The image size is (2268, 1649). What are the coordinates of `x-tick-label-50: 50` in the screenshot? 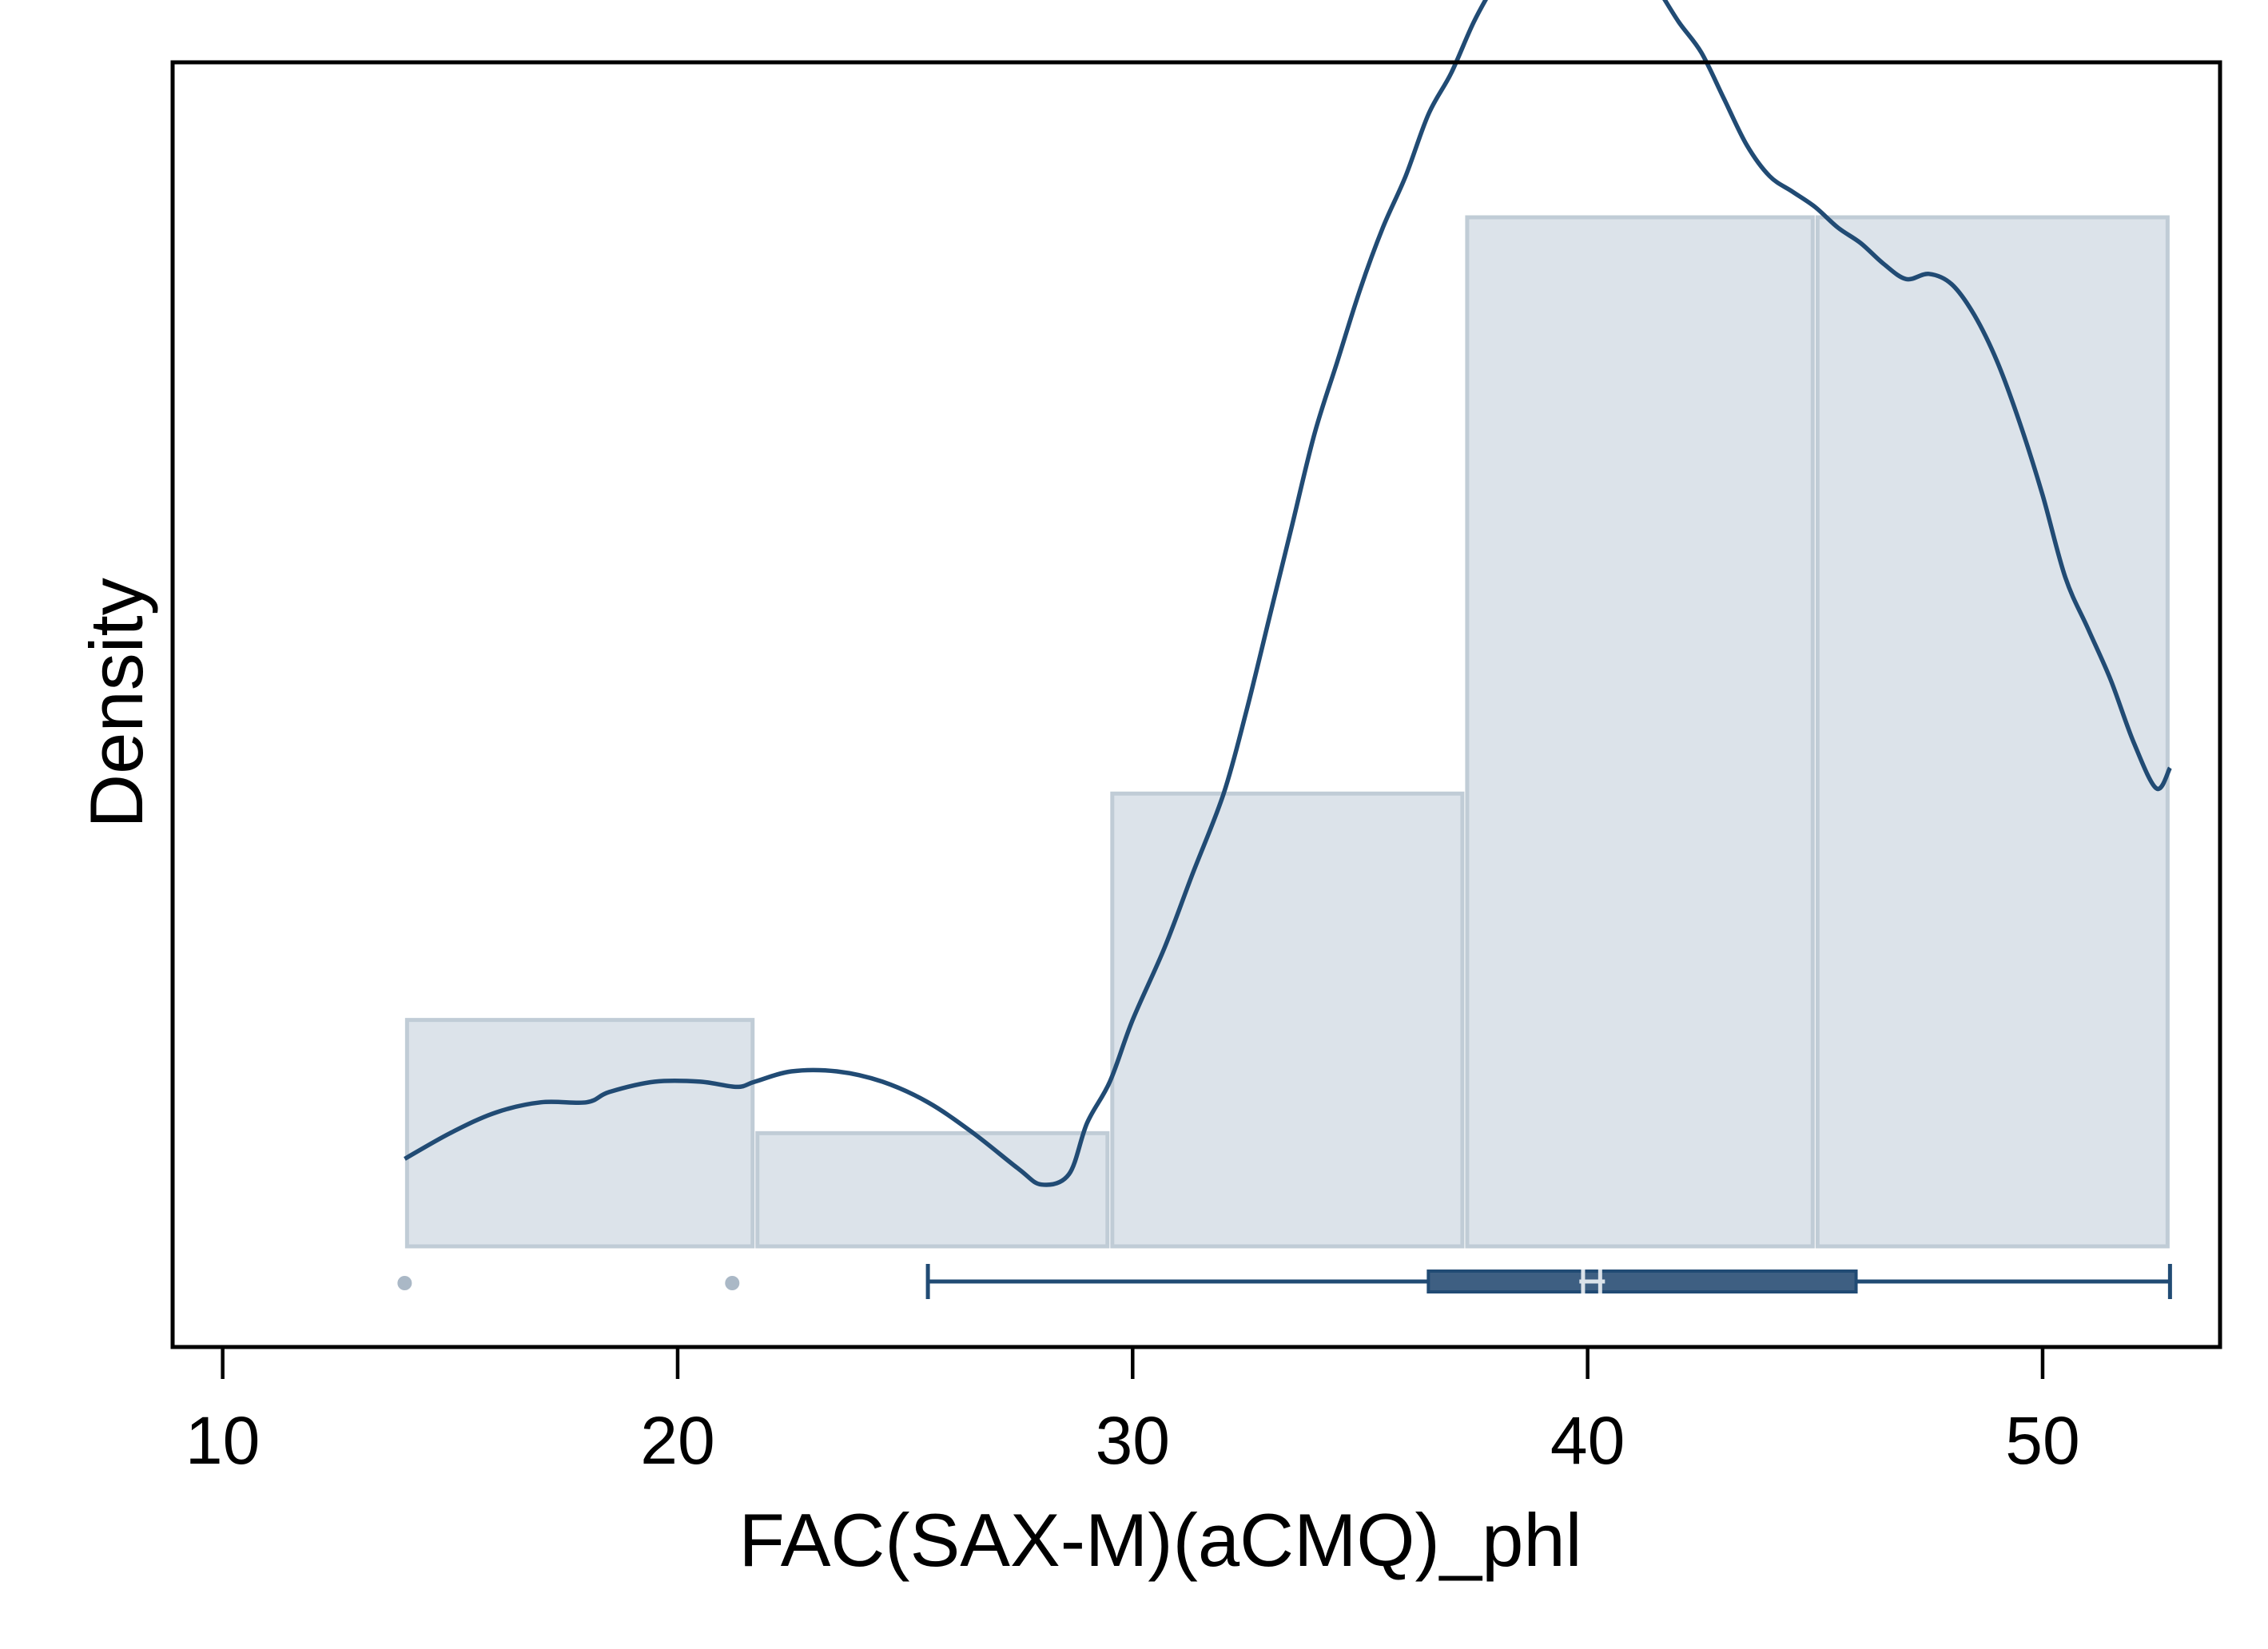 It's located at (2042, 1440).